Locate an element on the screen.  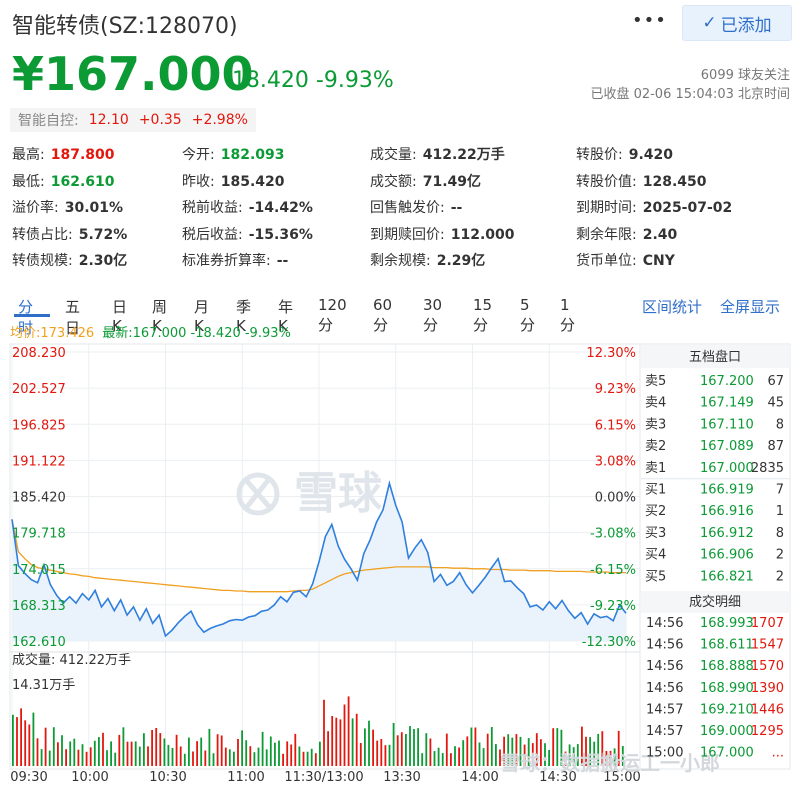
tab-7: 120分 is located at coordinates (332, 315).